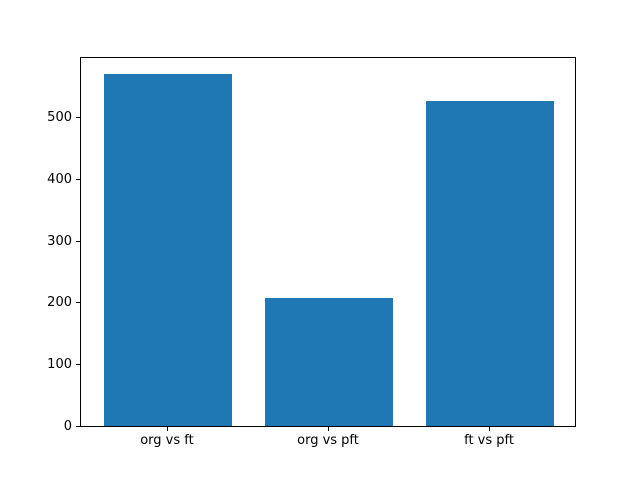 This screenshot has height=480, width=640. What do you see at coordinates (59, 365) in the screenshot?
I see `y-tick-label: 100` at bounding box center [59, 365].